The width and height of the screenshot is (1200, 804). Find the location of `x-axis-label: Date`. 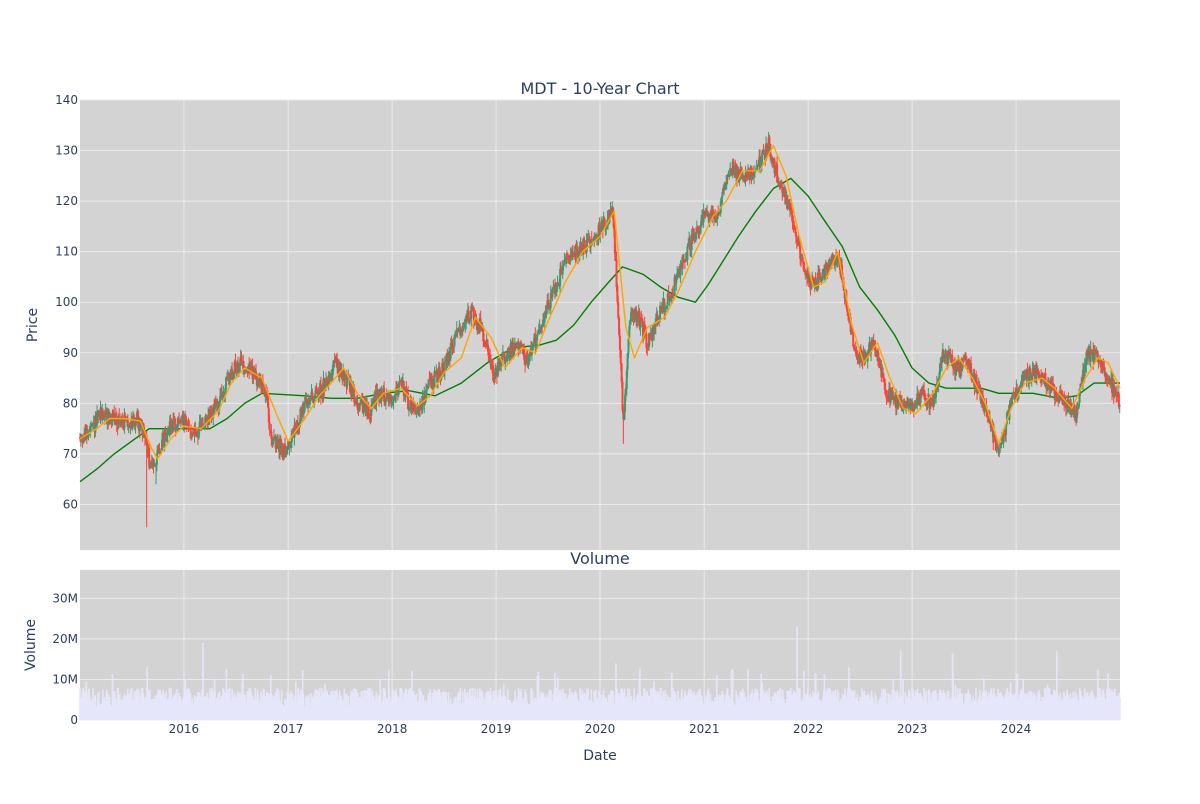

x-axis-label: Date is located at coordinates (599, 756).